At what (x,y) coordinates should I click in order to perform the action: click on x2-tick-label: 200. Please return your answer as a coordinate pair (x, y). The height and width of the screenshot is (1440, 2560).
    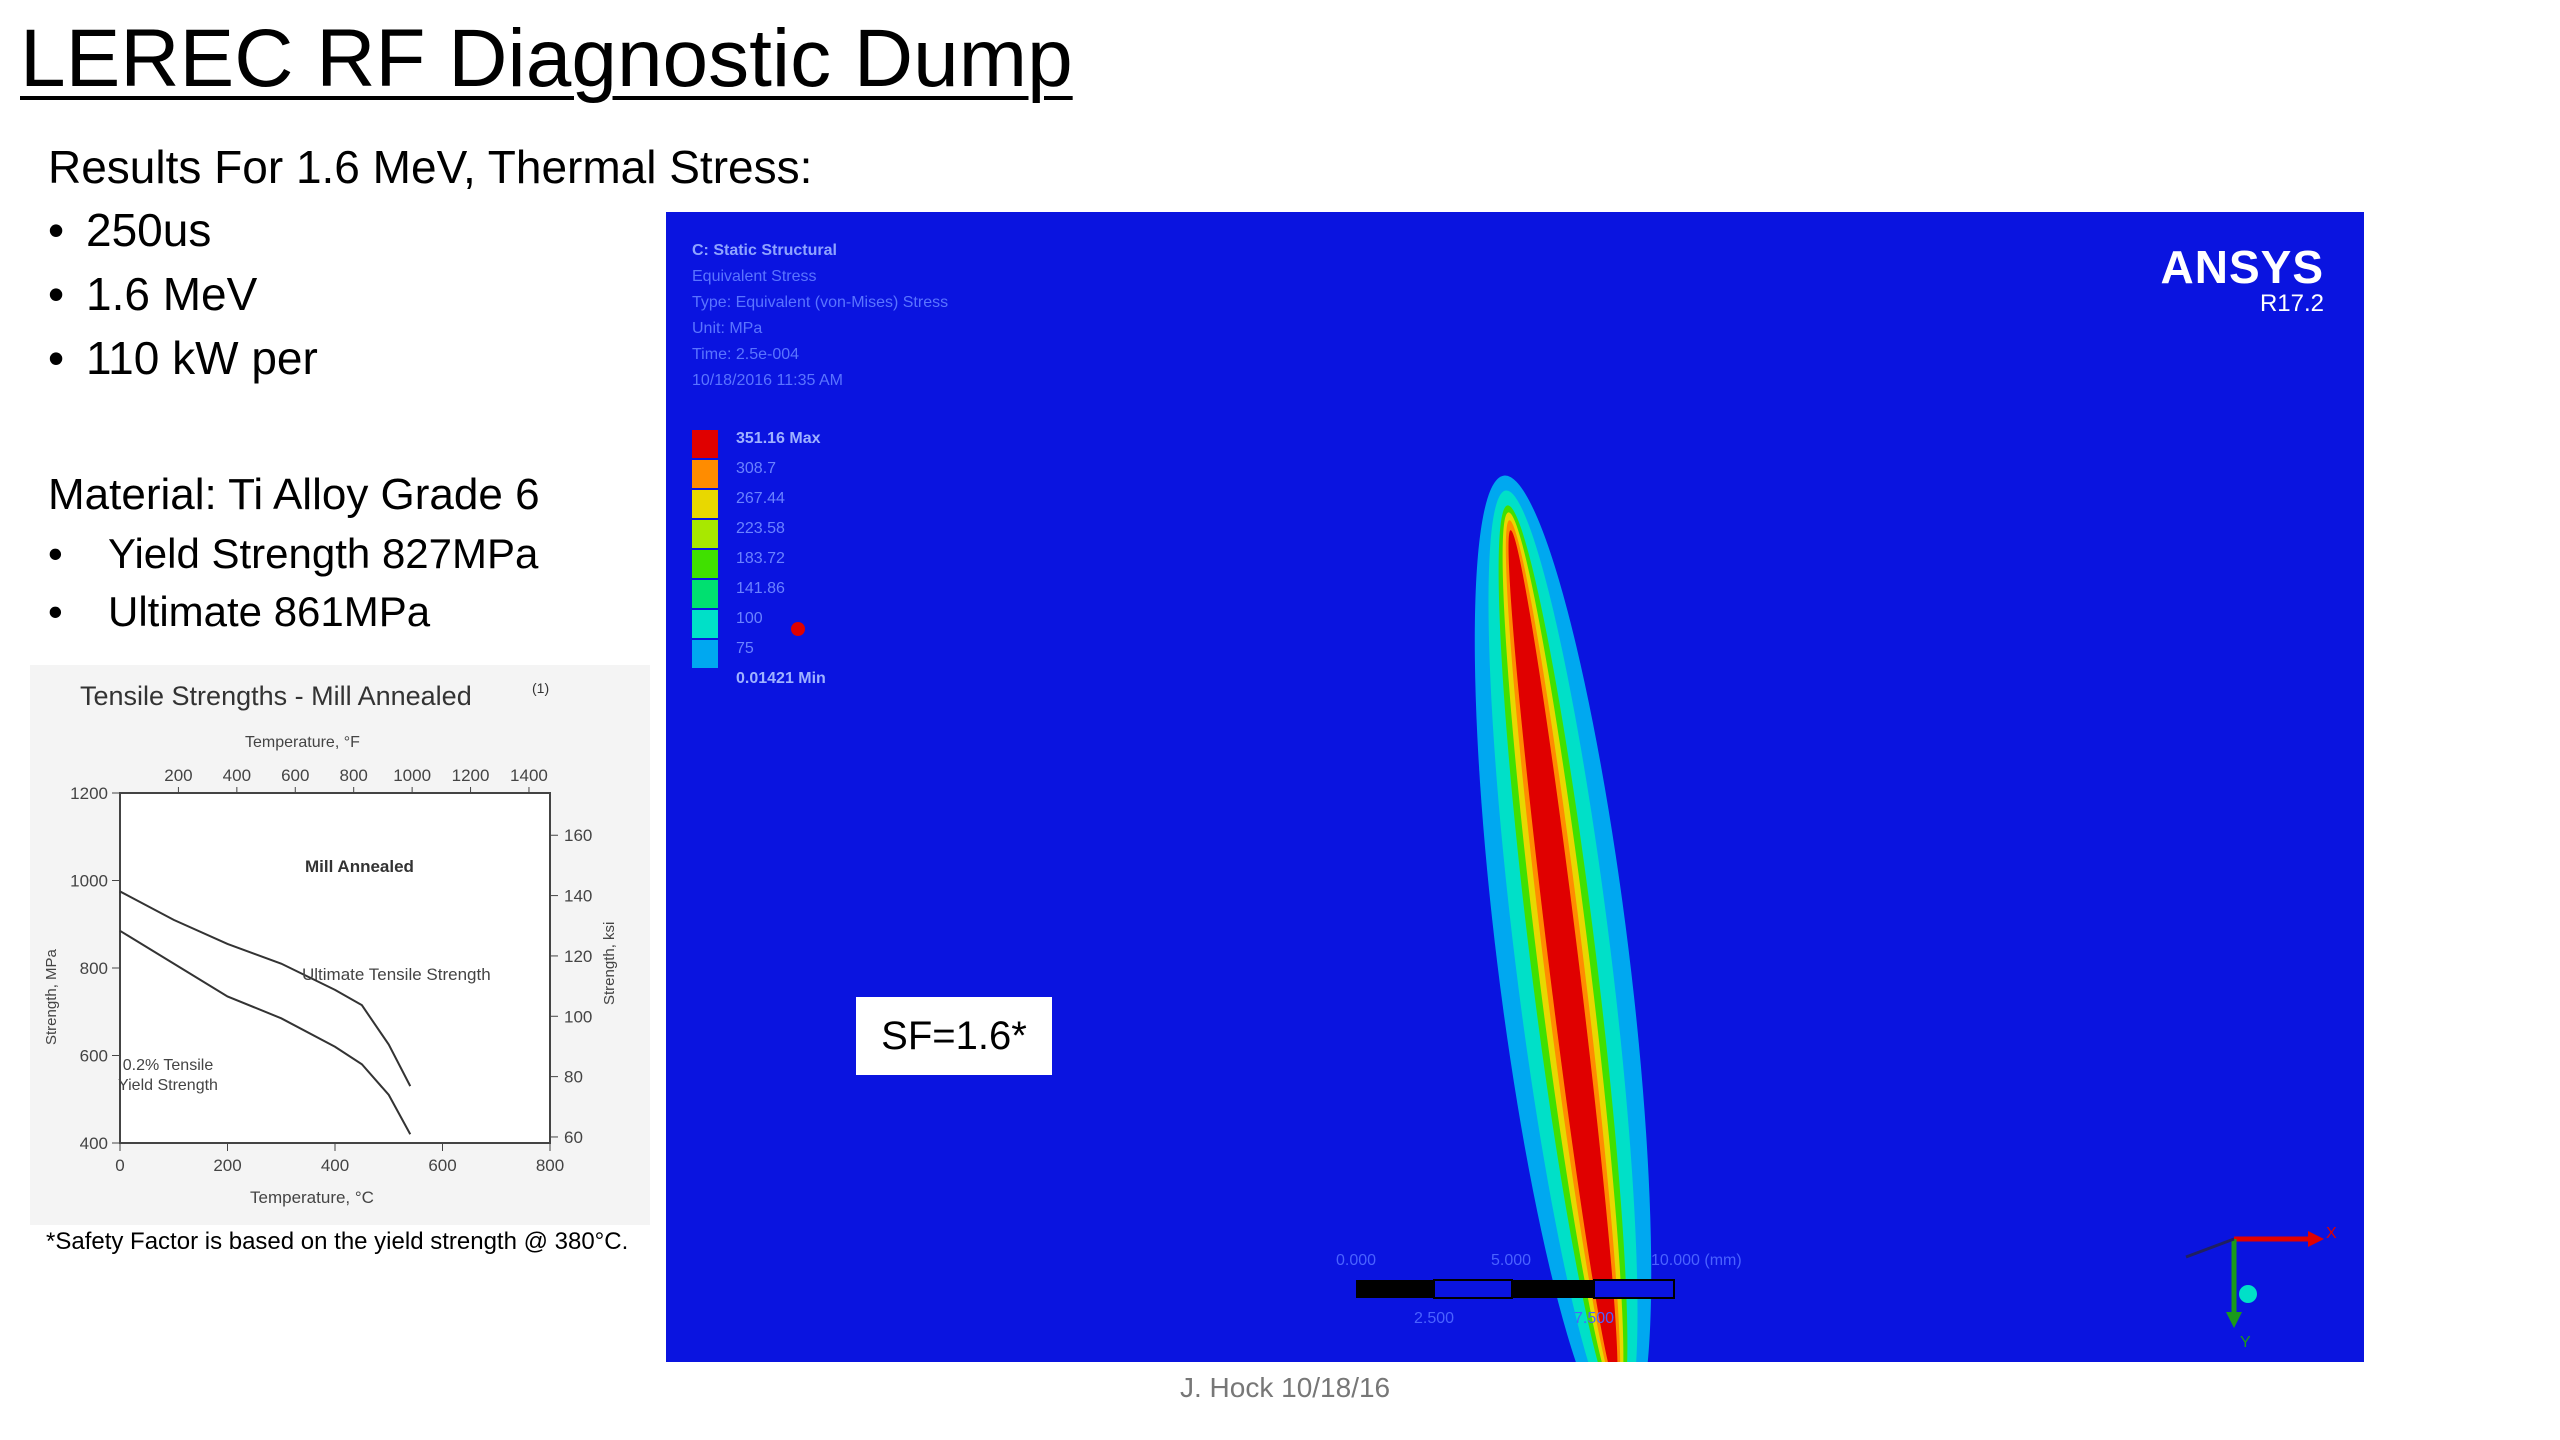
    Looking at the image, I should click on (178, 775).